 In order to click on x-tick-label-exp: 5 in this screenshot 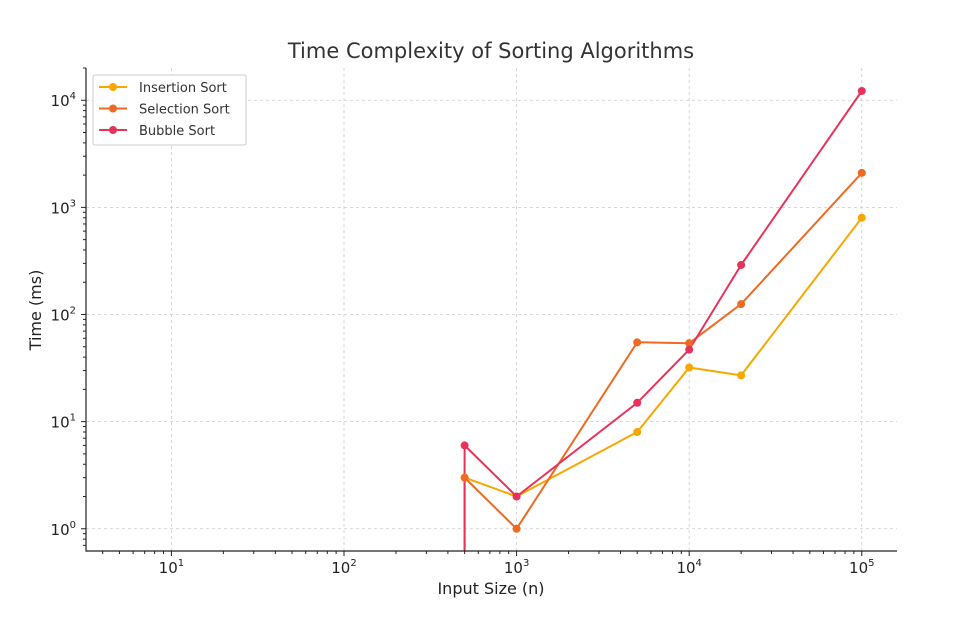, I will do `click(871, 563)`.